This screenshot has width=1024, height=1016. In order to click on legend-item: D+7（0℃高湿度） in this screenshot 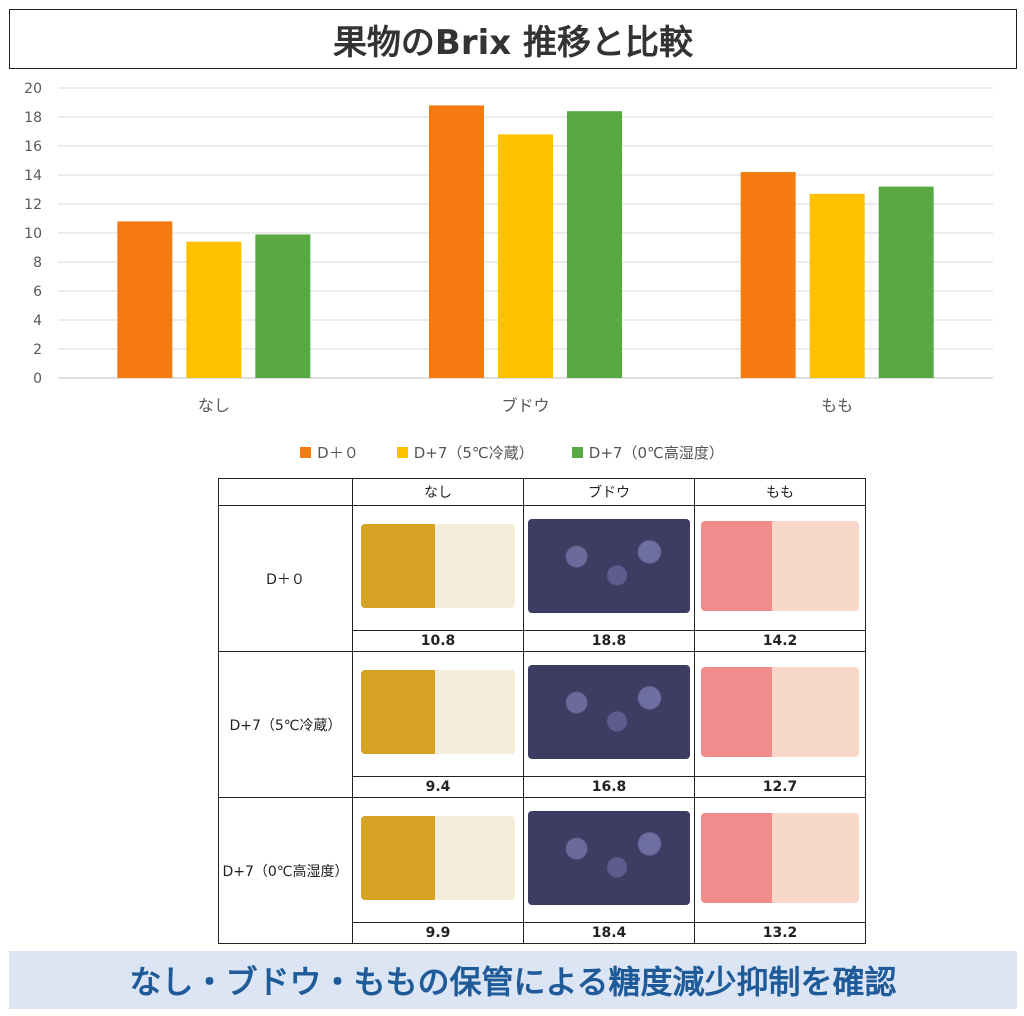, I will do `click(647, 452)`.